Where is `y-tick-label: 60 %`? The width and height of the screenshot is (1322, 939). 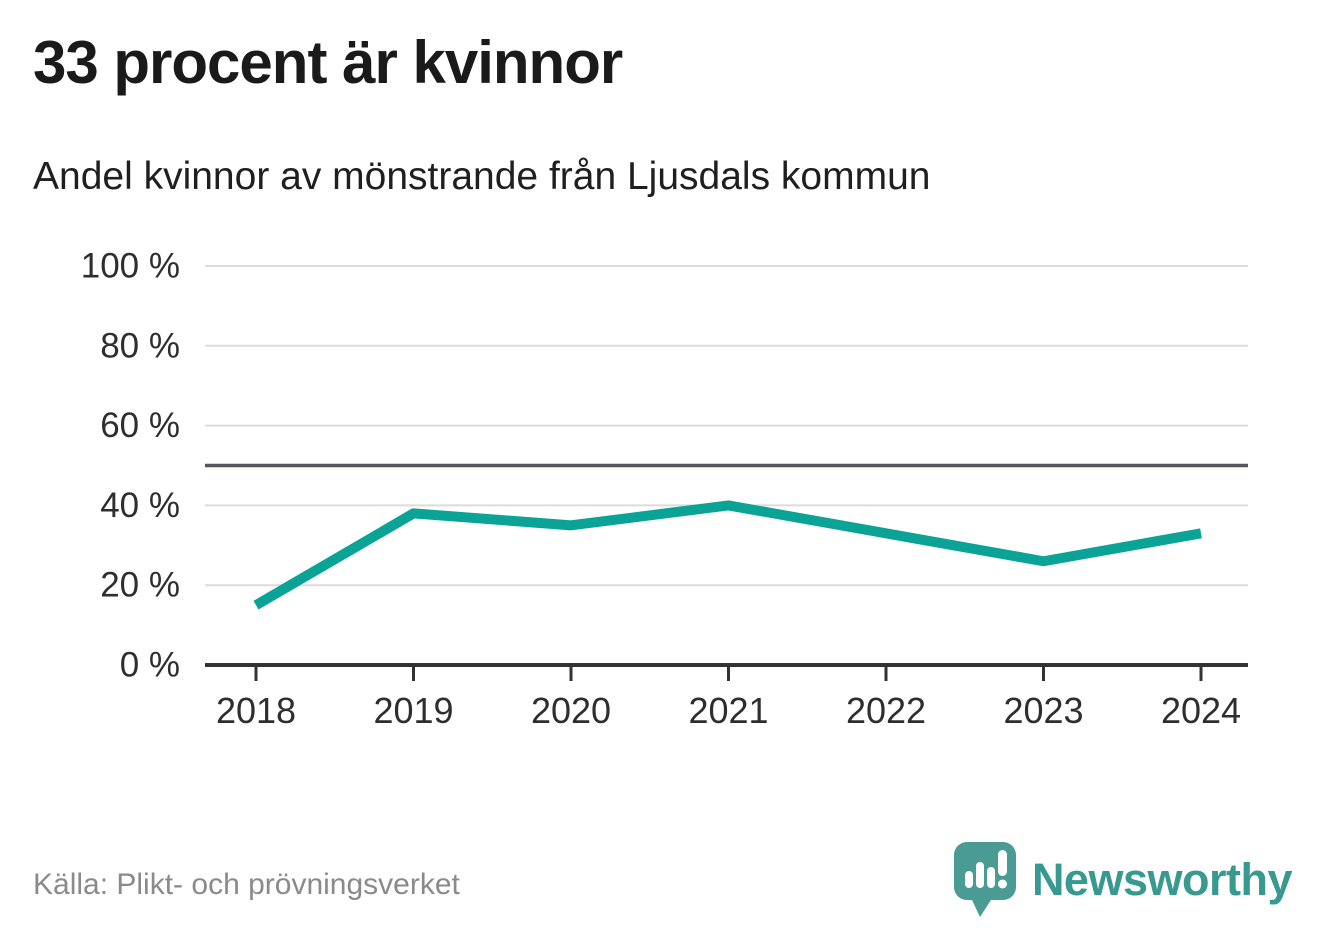
y-tick-label: 60 % is located at coordinates (140, 425).